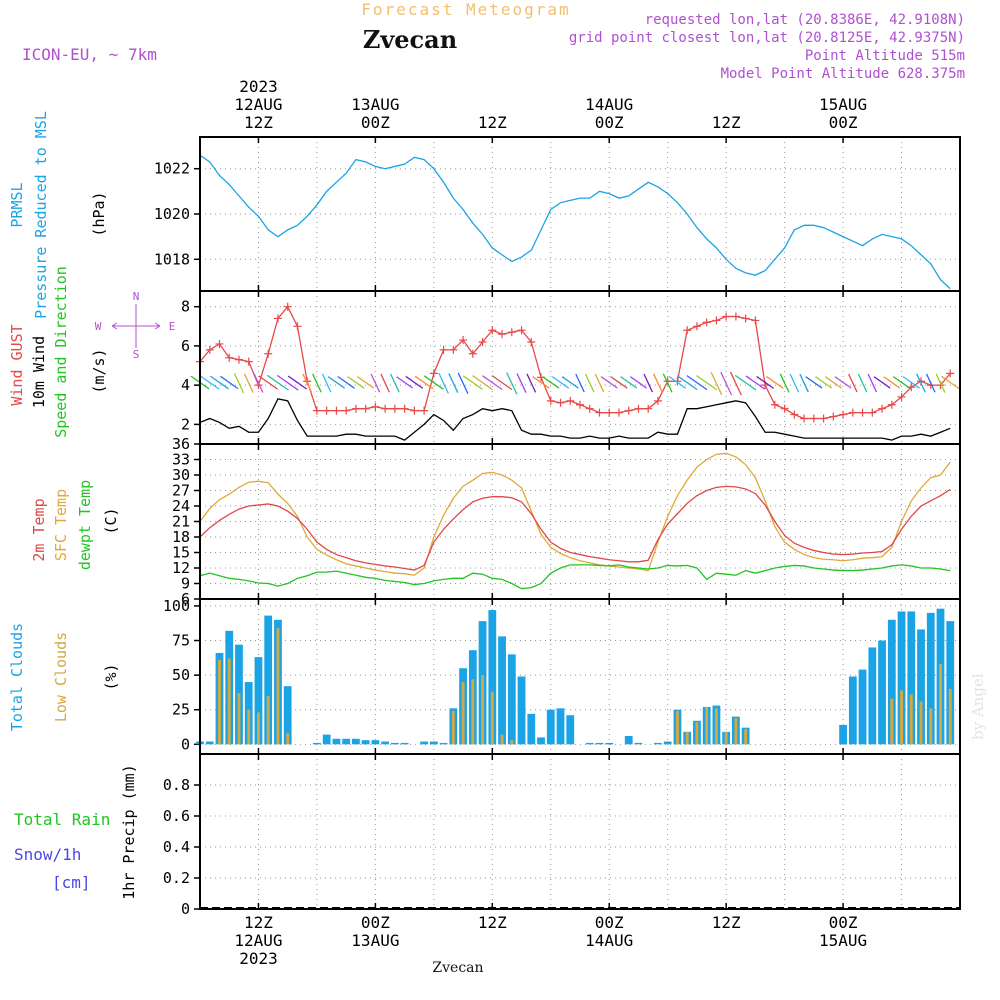  Describe the element at coordinates (181, 522) in the screenshot. I see `temperature-ytick-label: 21` at that location.